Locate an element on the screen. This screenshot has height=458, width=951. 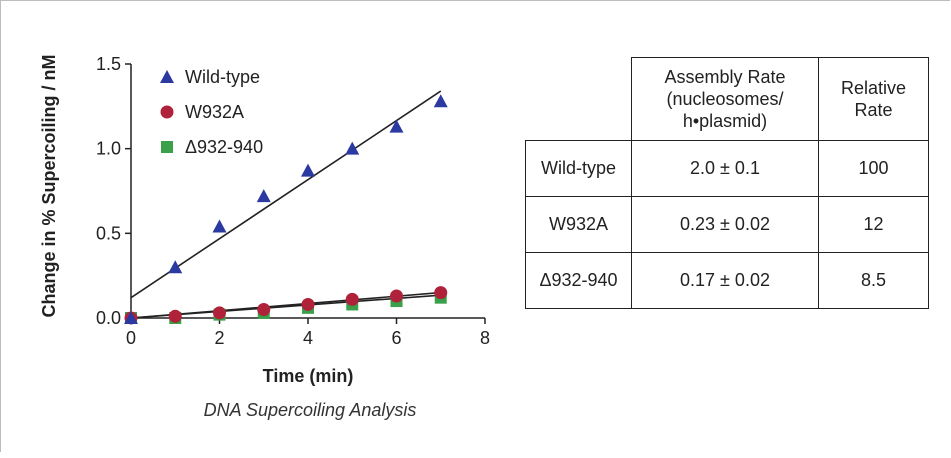
assembly-rate-value: 2.0 ± 0.1 is located at coordinates (725, 168).